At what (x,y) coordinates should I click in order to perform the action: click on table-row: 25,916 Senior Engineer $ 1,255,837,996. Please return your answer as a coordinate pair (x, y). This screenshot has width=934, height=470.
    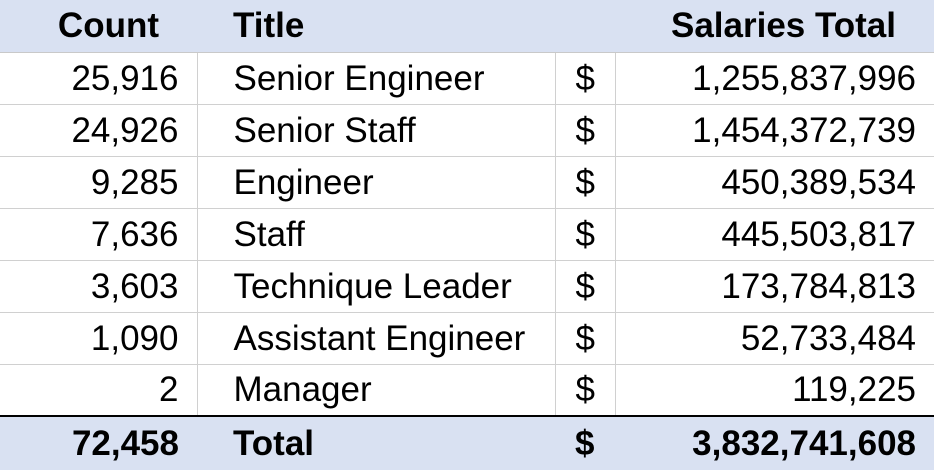
    Looking at the image, I should click on (467, 78).